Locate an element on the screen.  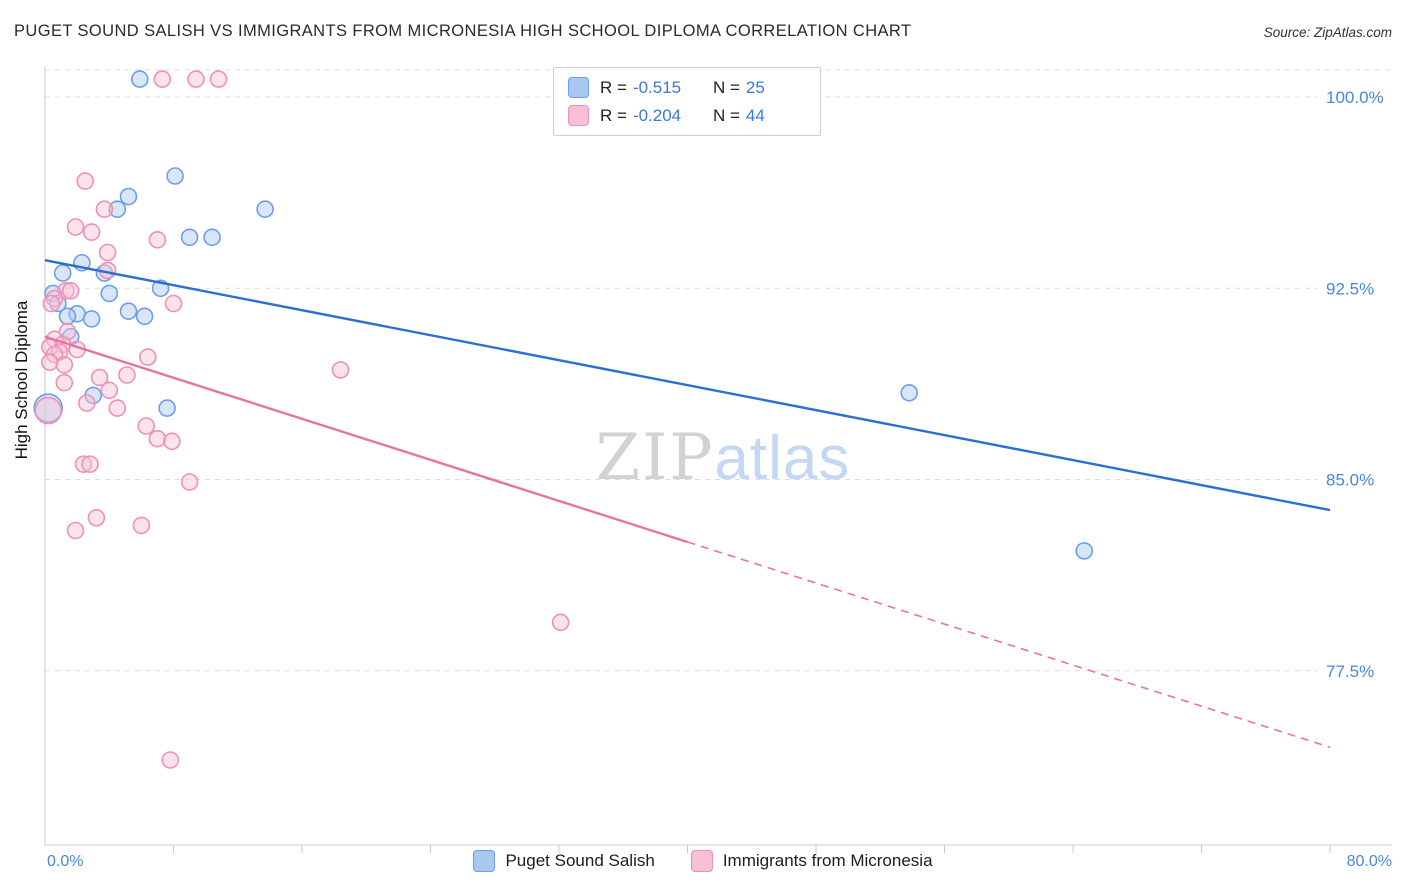
r-value-salish: -0.515 is located at coordinates (657, 87).